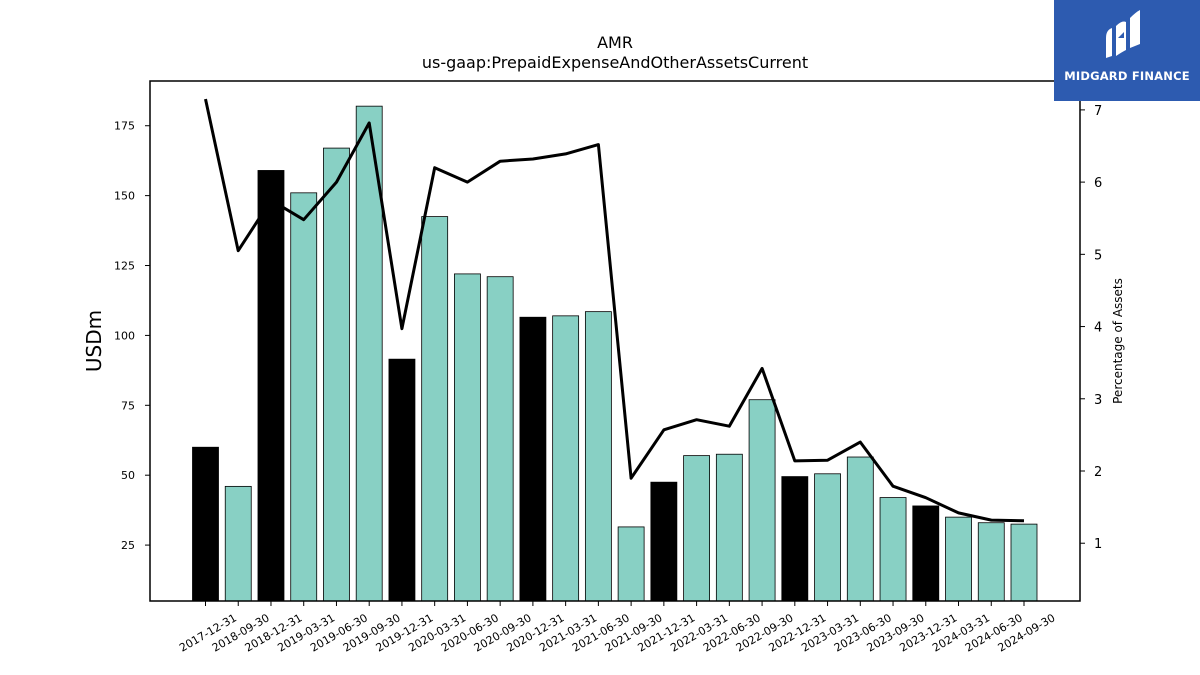 This screenshot has height=675, width=1200. I want to click on midgard-finance-logo: MIDGARD FINANCE, so click(1127, 50).